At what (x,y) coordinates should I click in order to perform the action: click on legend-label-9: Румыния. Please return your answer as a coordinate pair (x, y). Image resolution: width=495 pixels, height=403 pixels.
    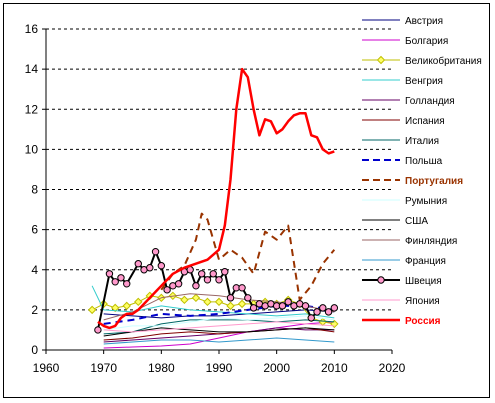
    Looking at the image, I should click on (426, 201).